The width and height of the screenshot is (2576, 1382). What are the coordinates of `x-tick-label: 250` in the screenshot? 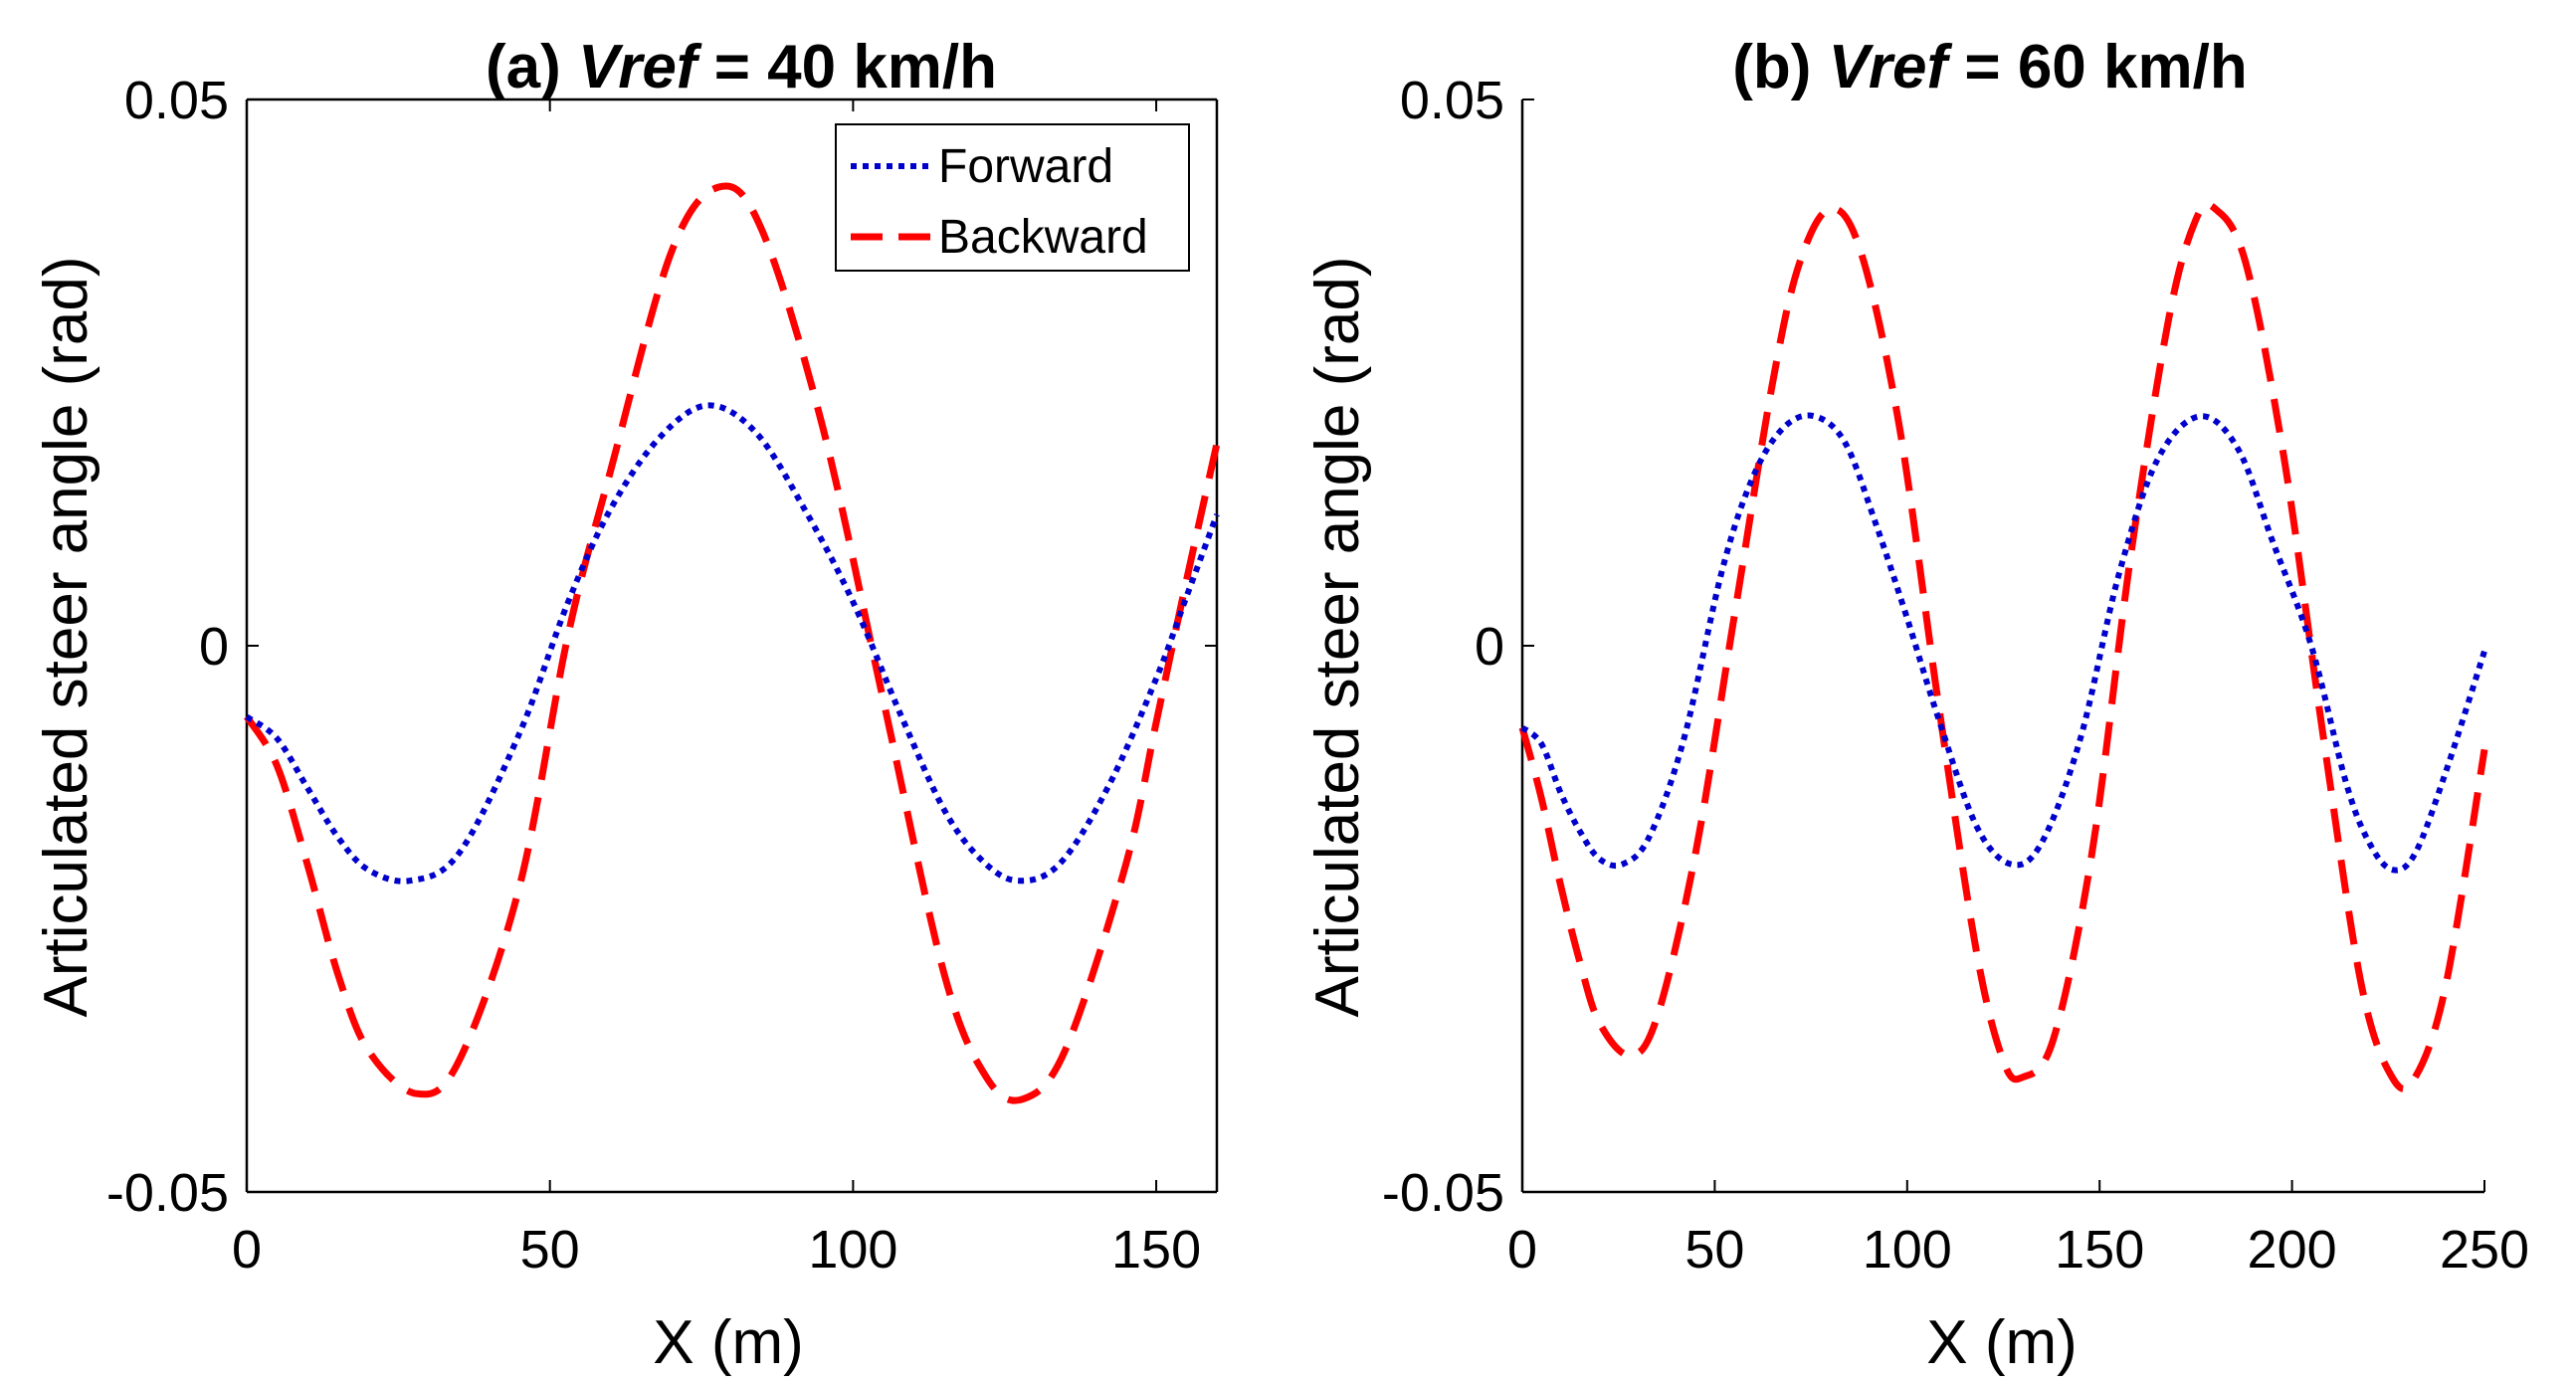 It's located at (2484, 1250).